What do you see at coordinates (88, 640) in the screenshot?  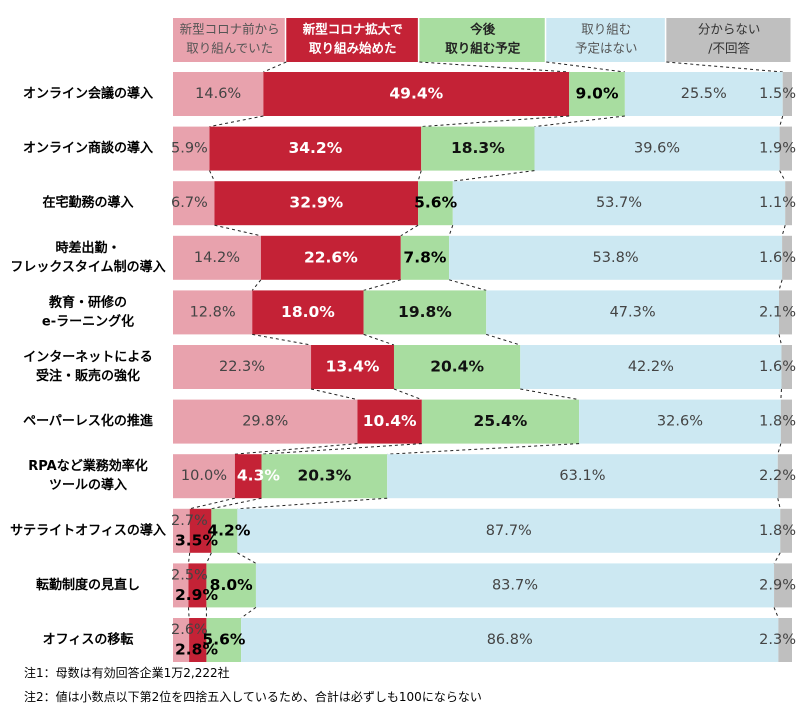 I see `category-label: オフィスの移転` at bounding box center [88, 640].